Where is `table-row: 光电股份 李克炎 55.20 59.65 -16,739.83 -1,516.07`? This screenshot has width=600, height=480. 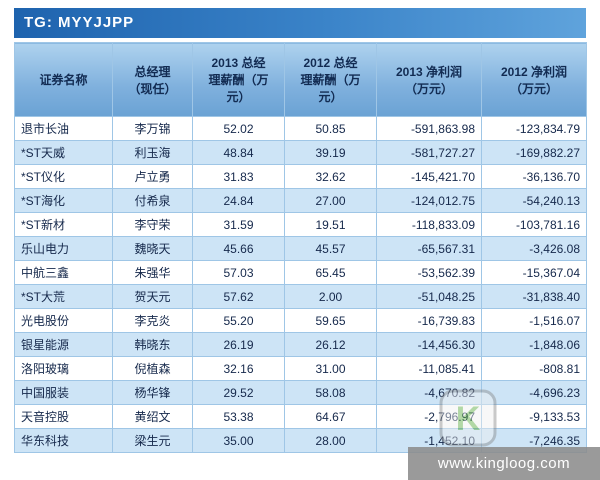
table-row: 光电股份 李克炎 55.20 59.65 -16,739.83 -1,516.07 is located at coordinates (300, 320).